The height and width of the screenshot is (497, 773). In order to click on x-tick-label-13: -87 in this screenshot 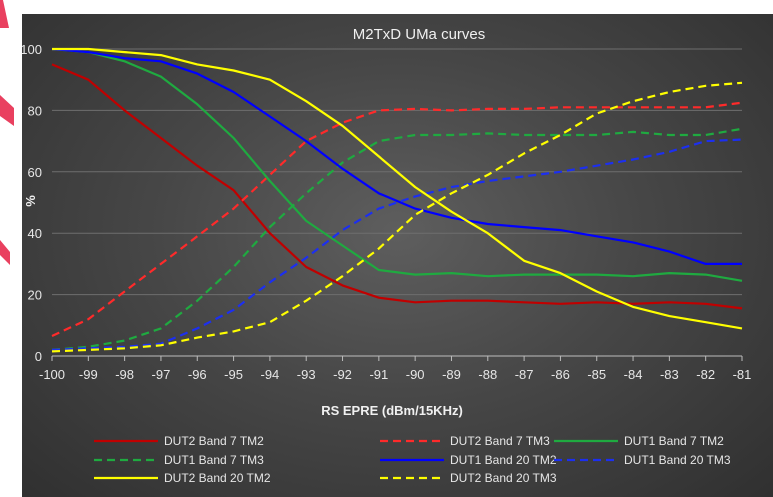, I will do `click(524, 374)`.